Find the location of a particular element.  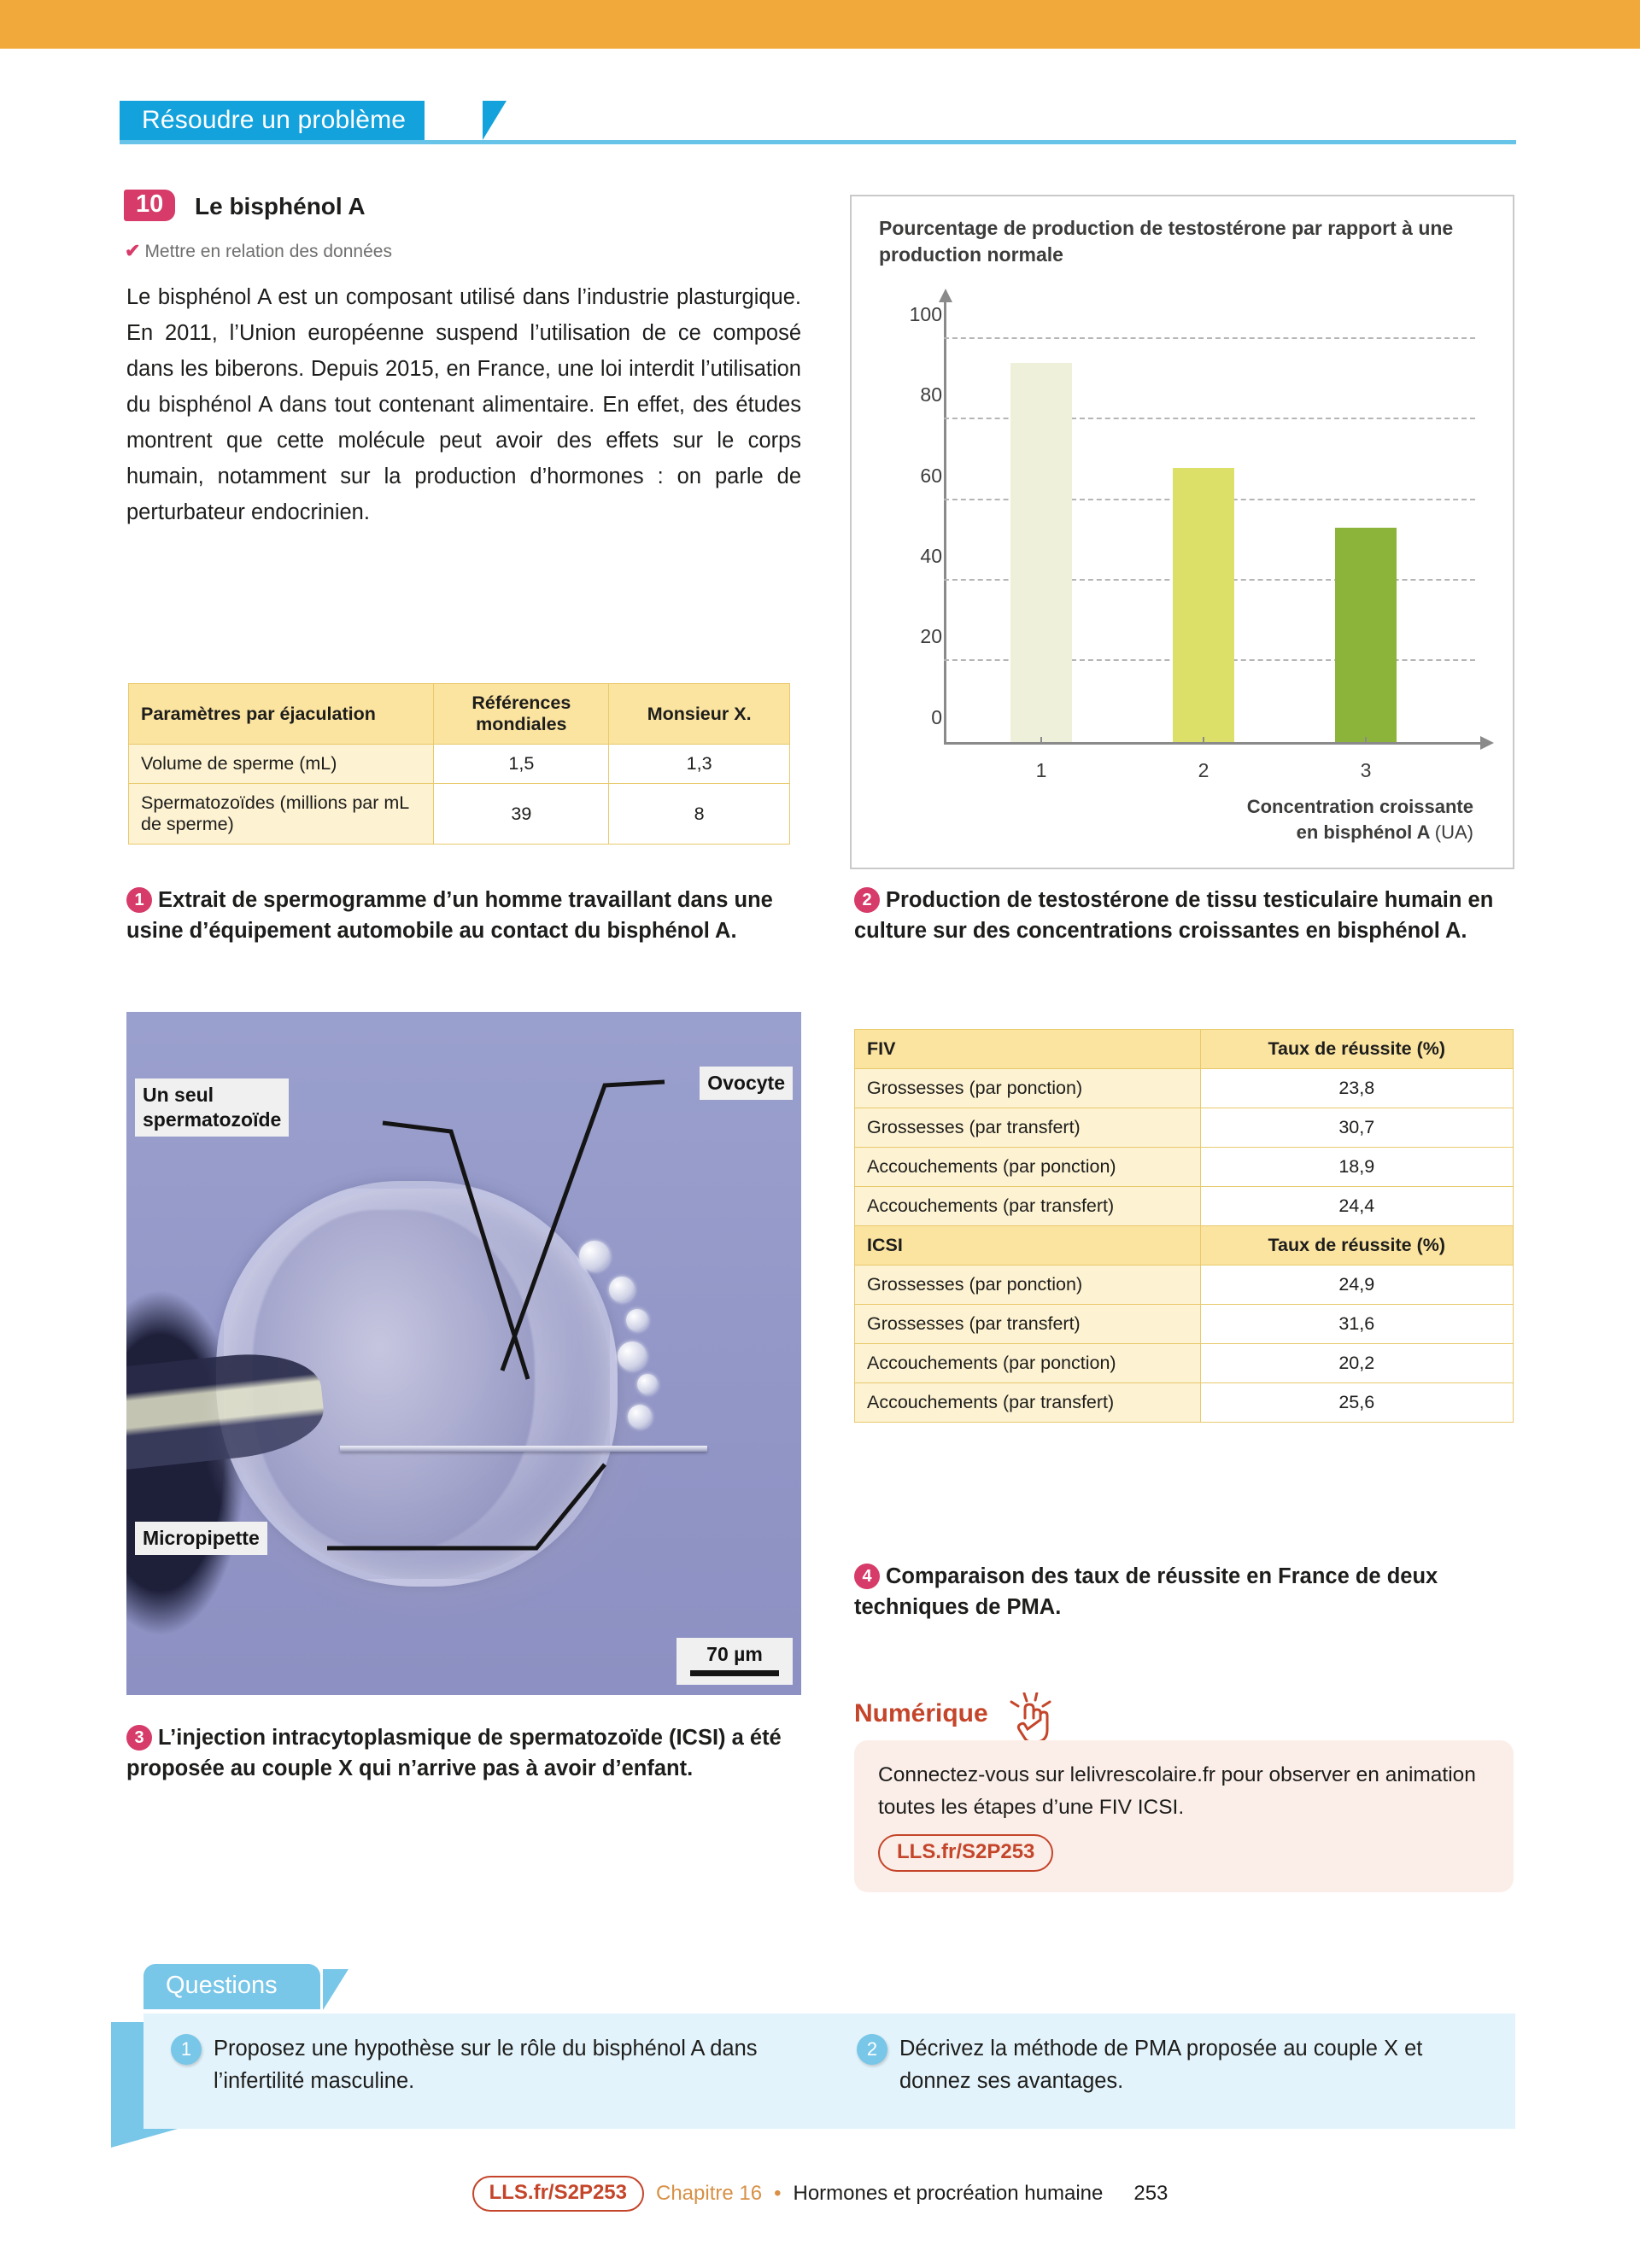

table-row: Accouchements (par ponction) 18,9 is located at coordinates (1184, 1167).